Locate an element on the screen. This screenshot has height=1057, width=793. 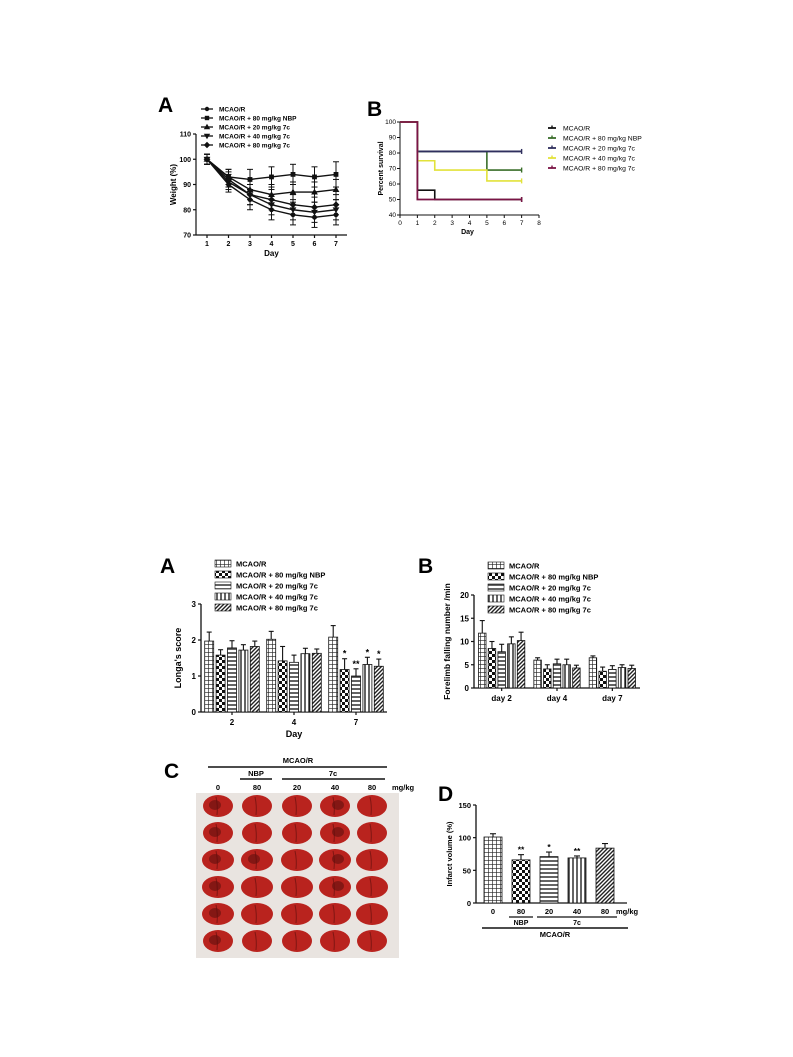
x-tick-label: 0 is located at coordinates (493, 911).